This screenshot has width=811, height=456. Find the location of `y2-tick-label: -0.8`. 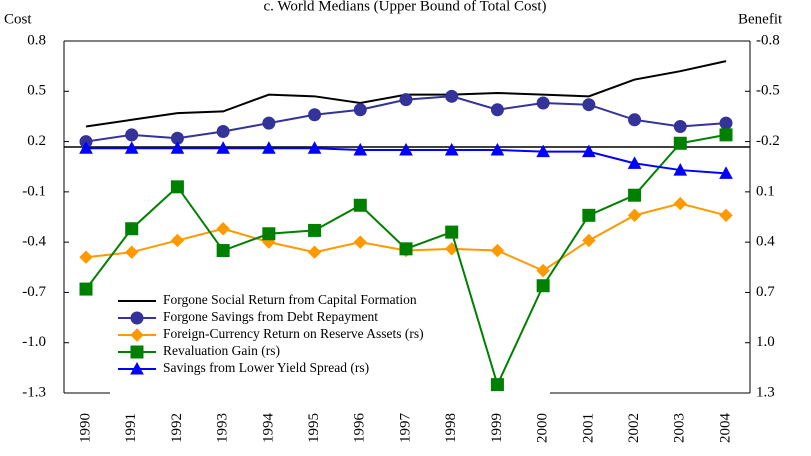

y2-tick-label: -0.8 is located at coordinates (768, 40).